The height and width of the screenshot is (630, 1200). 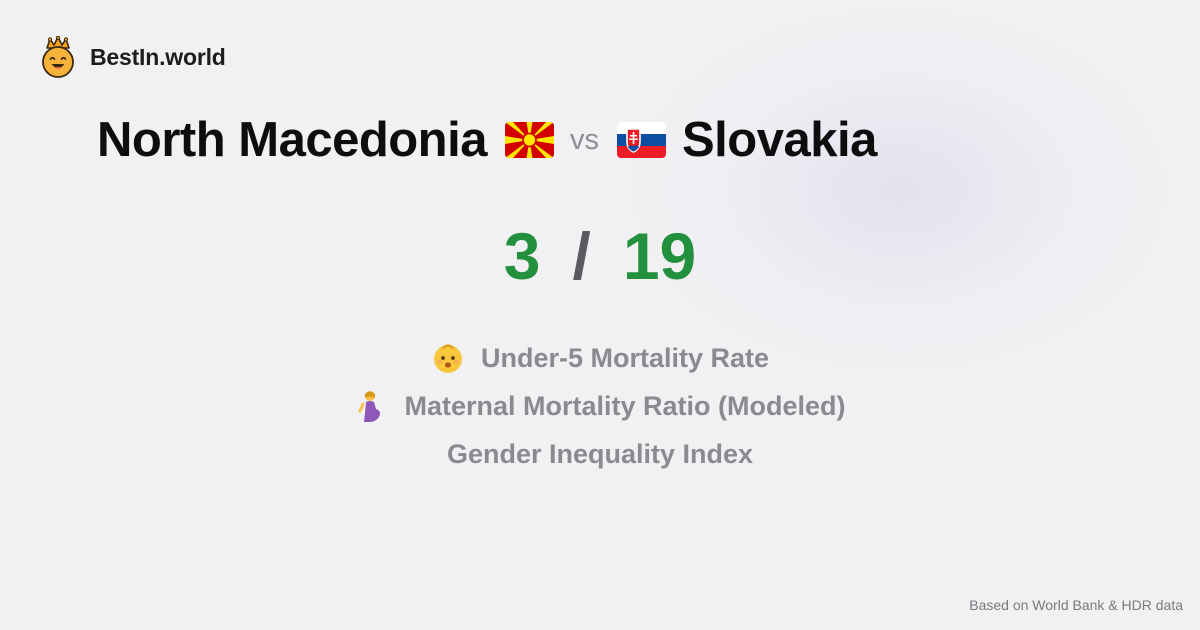 I want to click on metric-item-gender-inequality: Gender Inequality Index, so click(x=600, y=454).